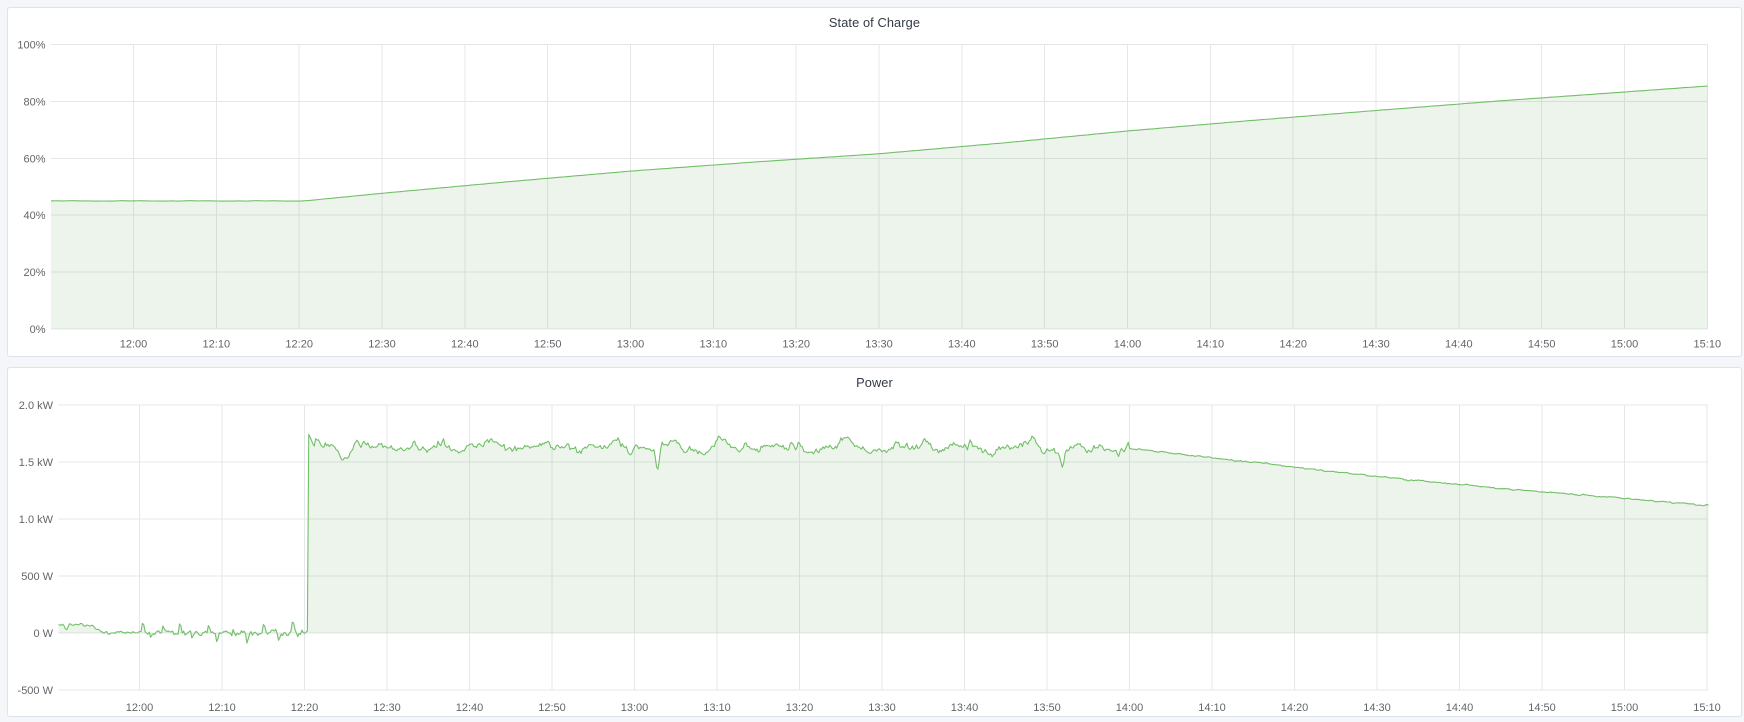  I want to click on svg-text: 500 W, so click(37, 577).